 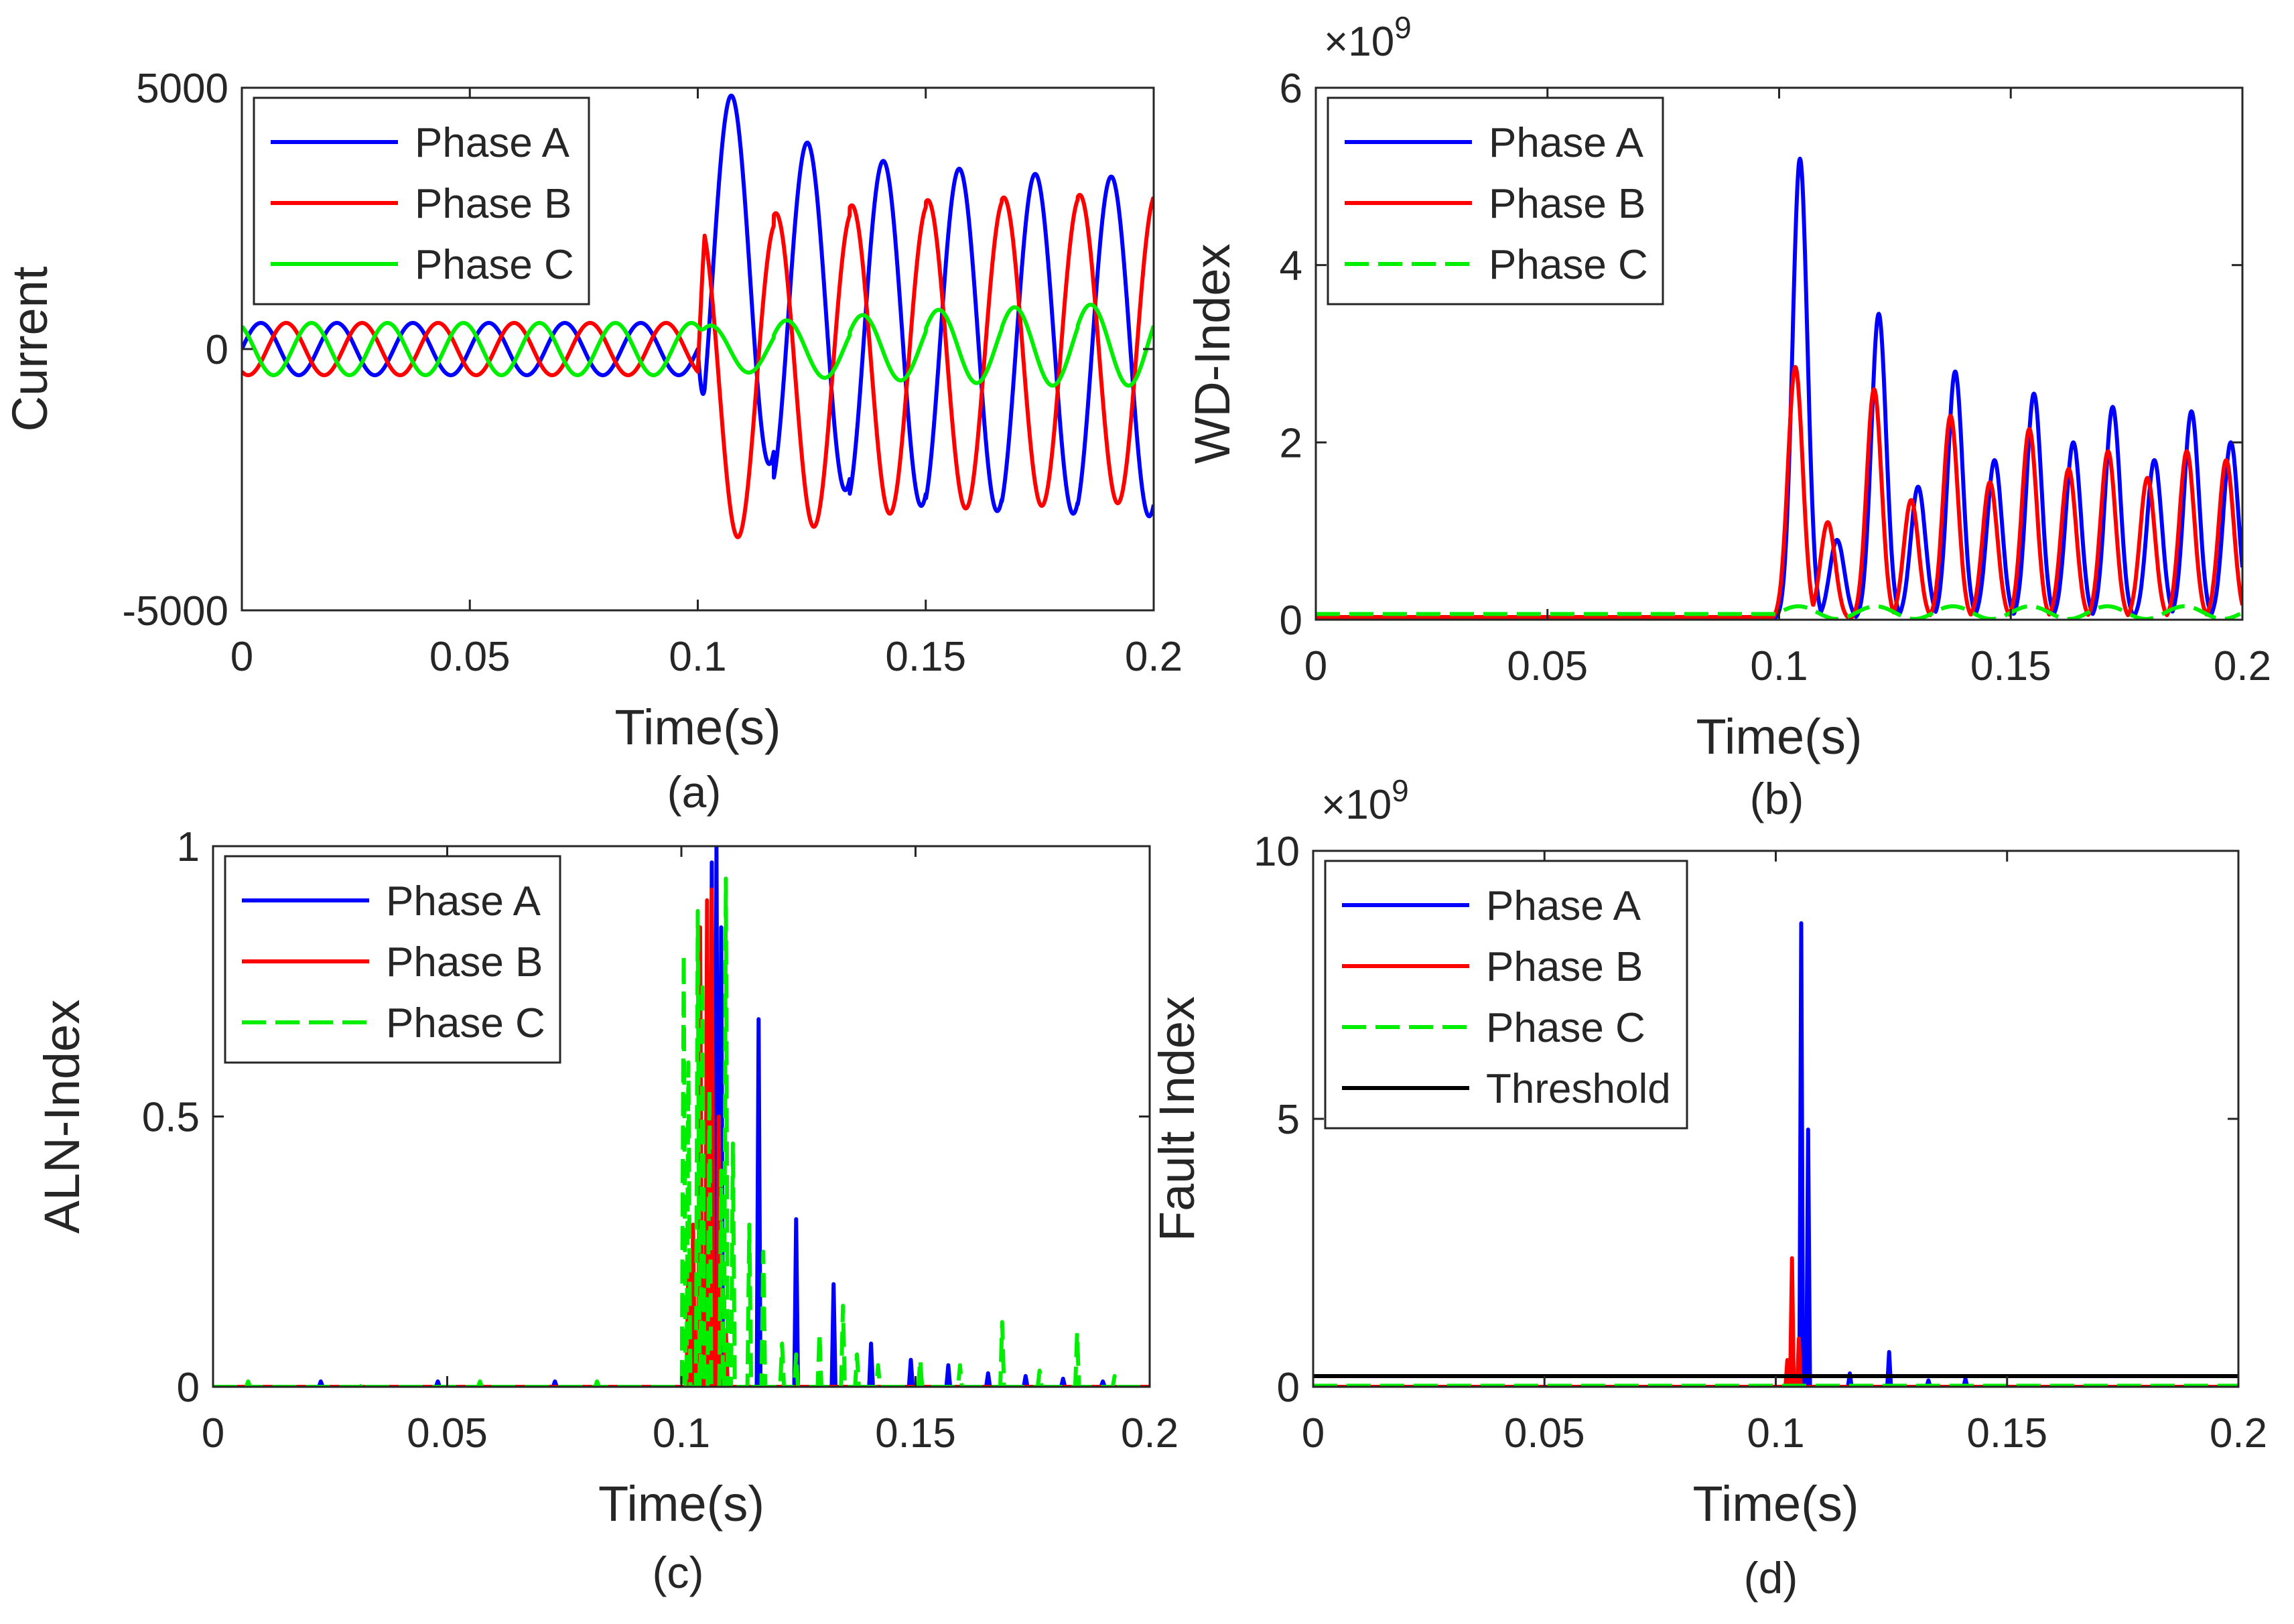 I want to click on y-tick-label: 5000, so click(x=182, y=89).